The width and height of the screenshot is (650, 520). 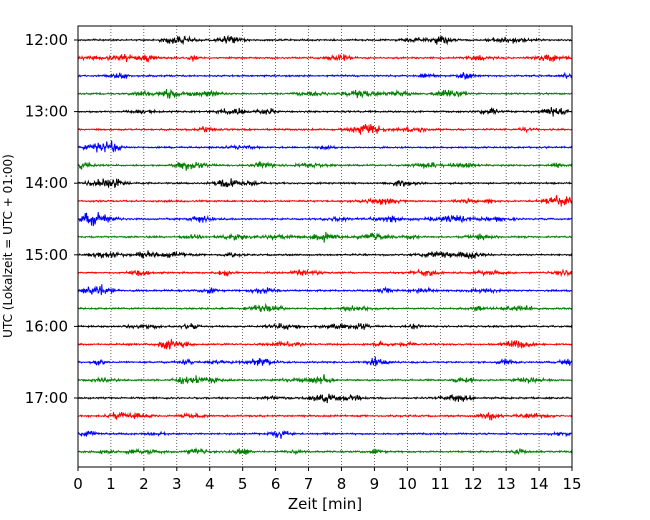 What do you see at coordinates (407, 484) in the screenshot?
I see `x-tick-label: 10` at bounding box center [407, 484].